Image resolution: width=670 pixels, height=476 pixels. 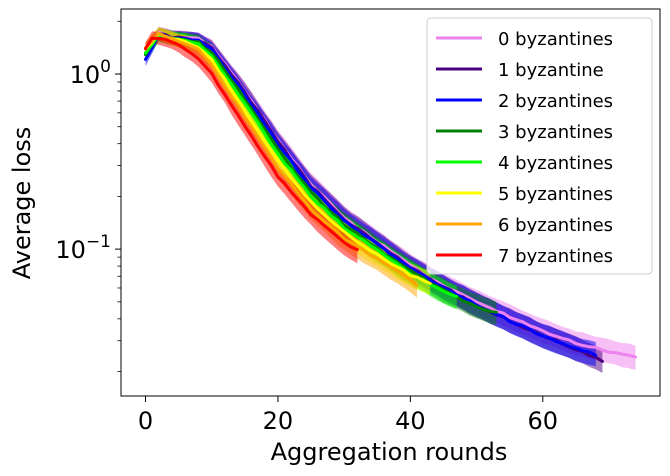 What do you see at coordinates (555, 163) in the screenshot?
I see `legend-label: 4 byzantines` at bounding box center [555, 163].